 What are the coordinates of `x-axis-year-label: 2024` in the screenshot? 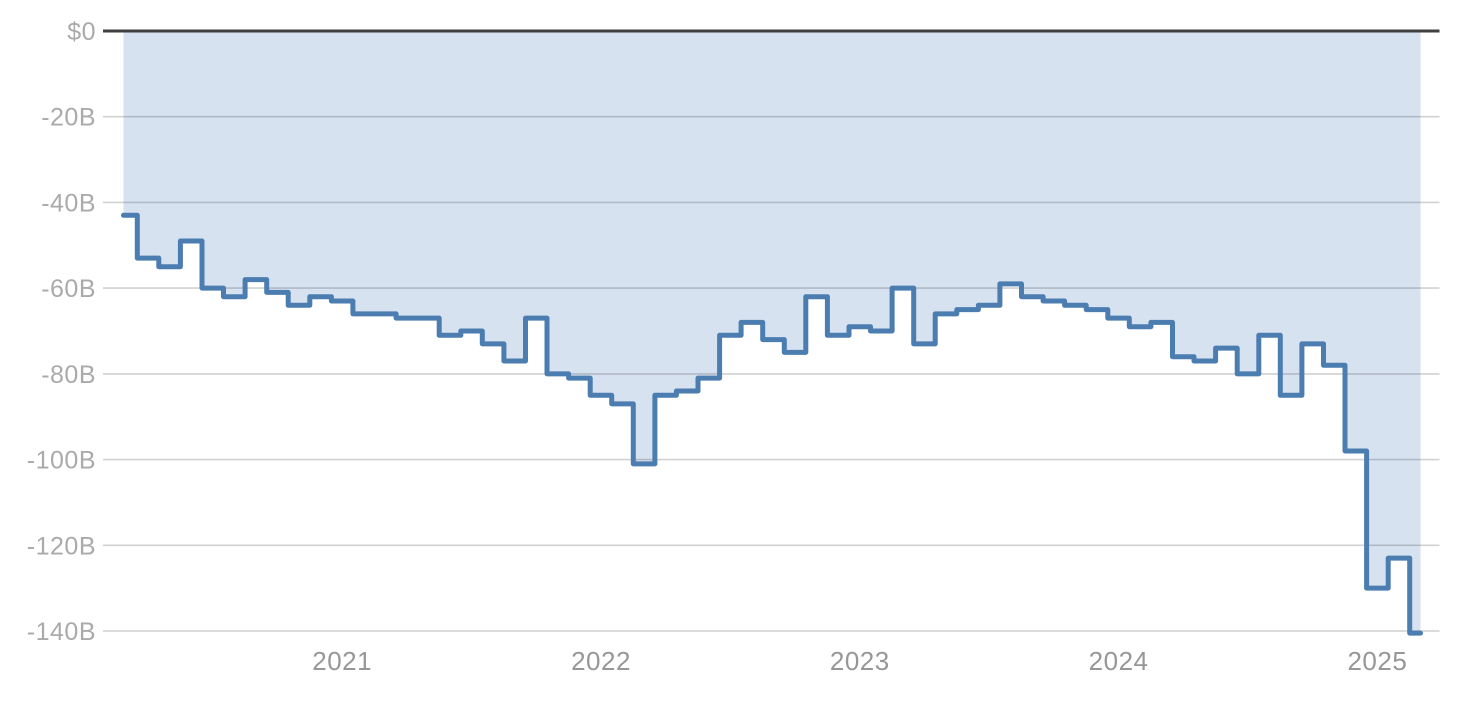 It's located at (1119, 661).